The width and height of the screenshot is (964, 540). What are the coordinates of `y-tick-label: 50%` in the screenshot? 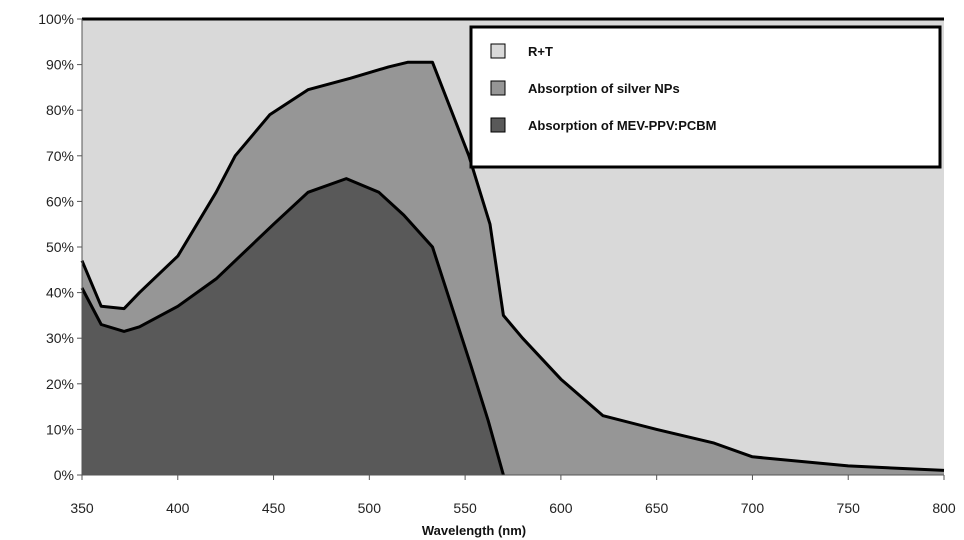 It's located at (60, 247).